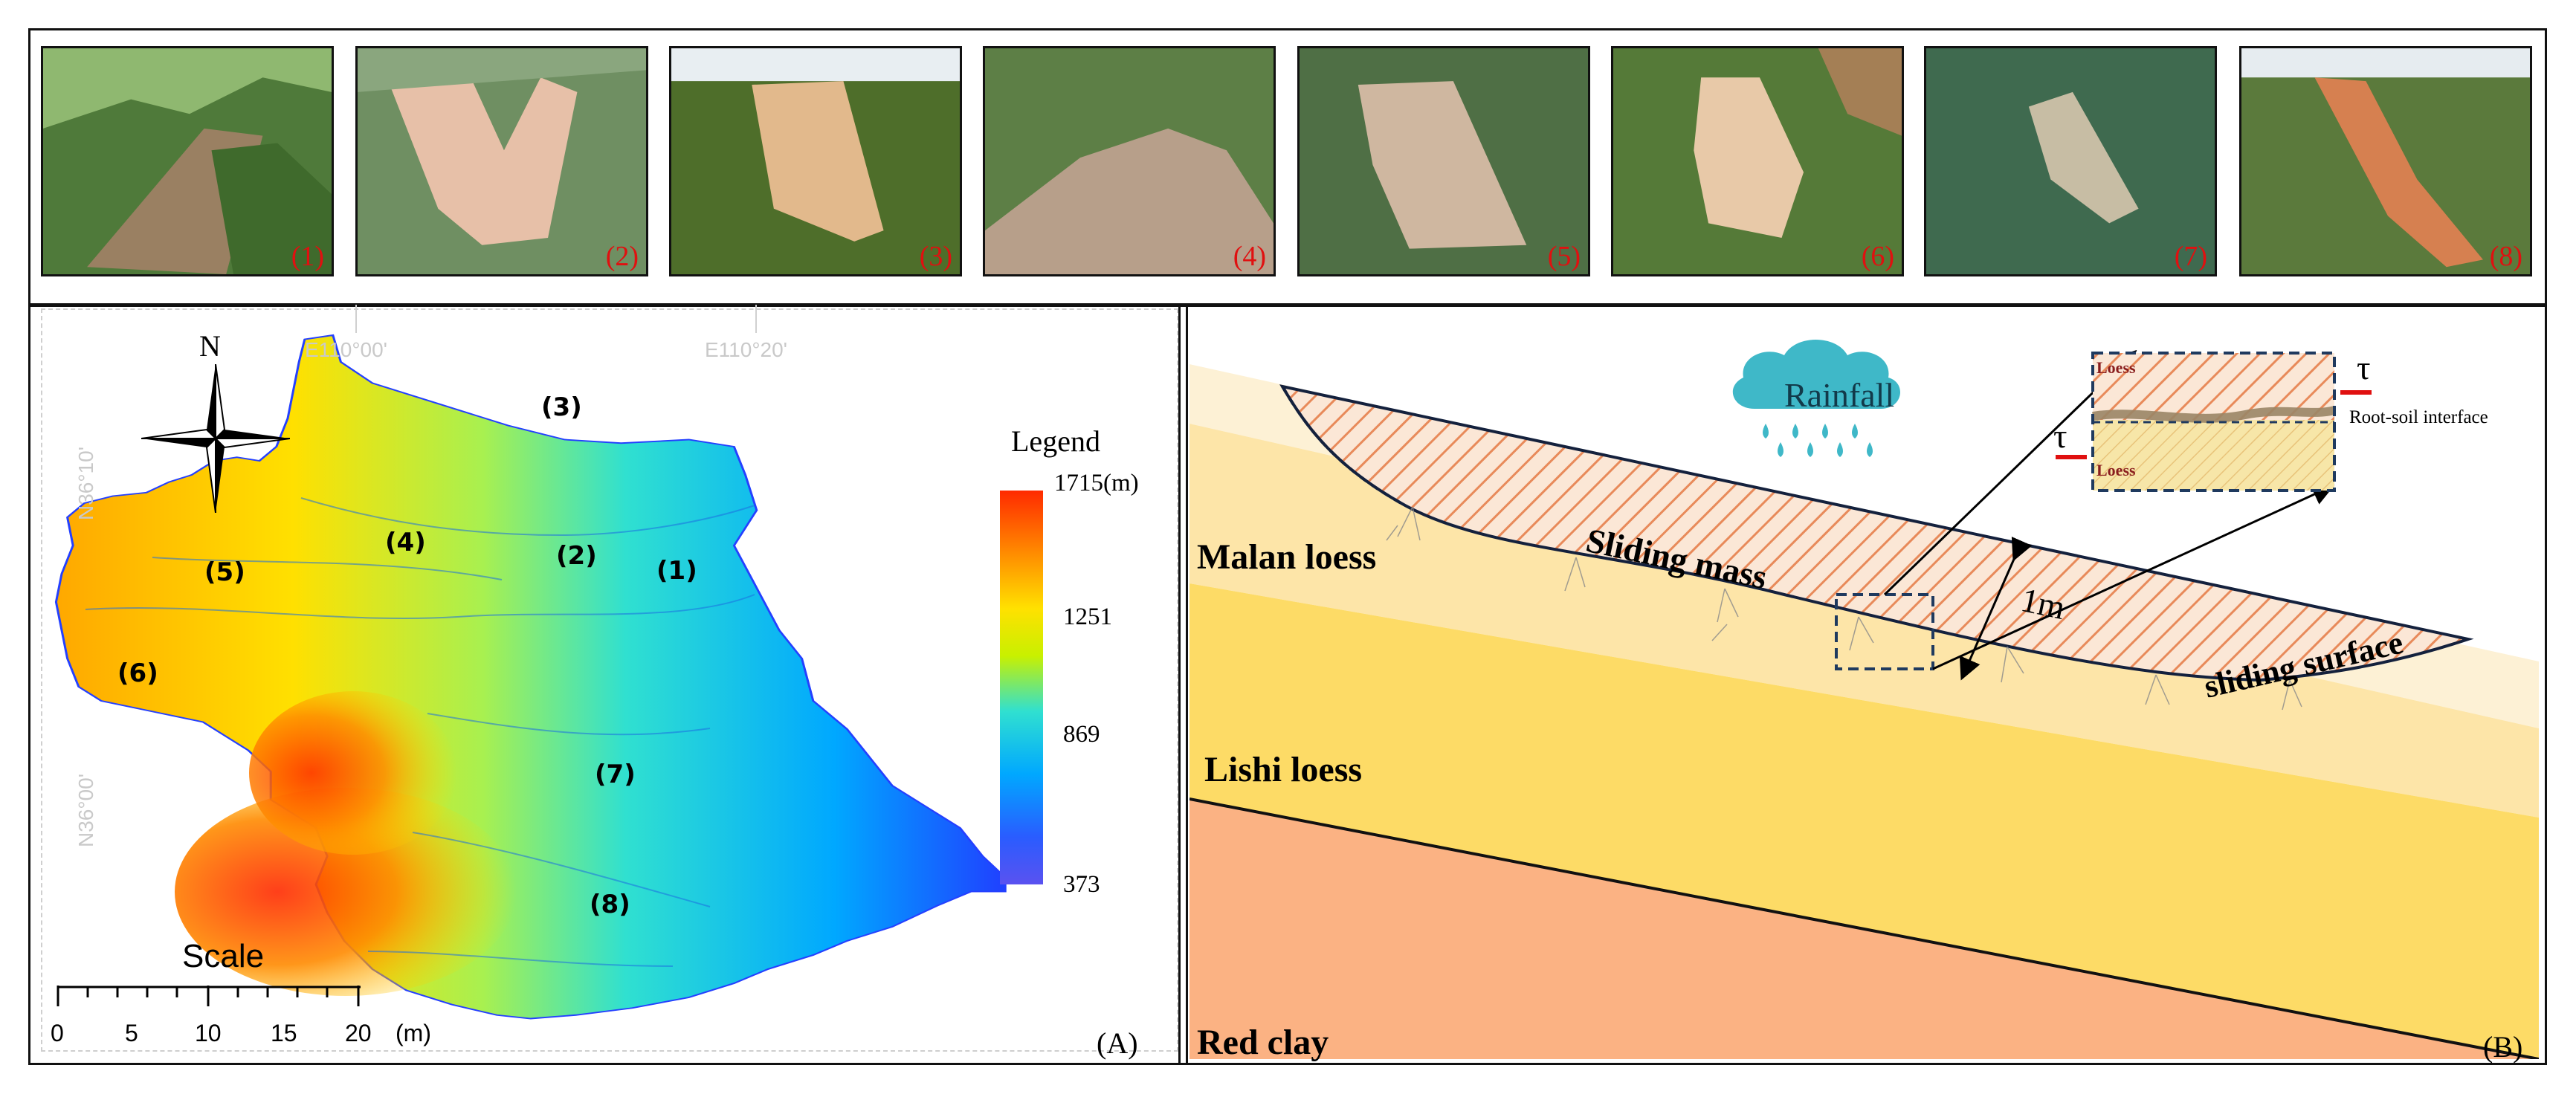  Describe the element at coordinates (224, 572) in the screenshot. I see `map-point-5: (5)` at that location.